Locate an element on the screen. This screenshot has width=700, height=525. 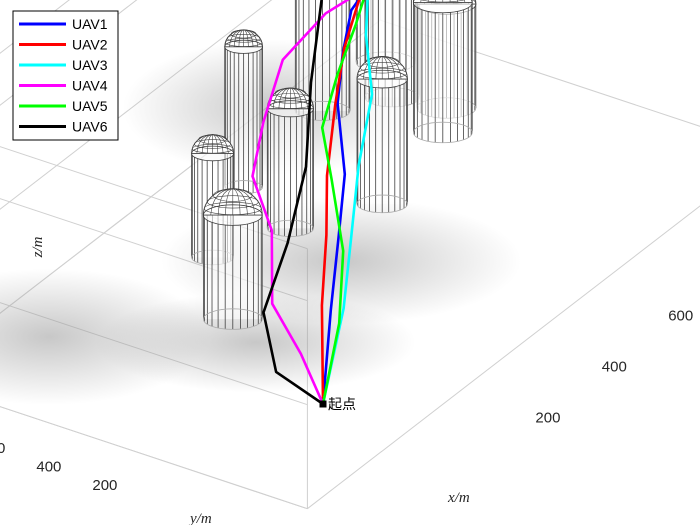
legend-item: UAV2 is located at coordinates (63, 45).